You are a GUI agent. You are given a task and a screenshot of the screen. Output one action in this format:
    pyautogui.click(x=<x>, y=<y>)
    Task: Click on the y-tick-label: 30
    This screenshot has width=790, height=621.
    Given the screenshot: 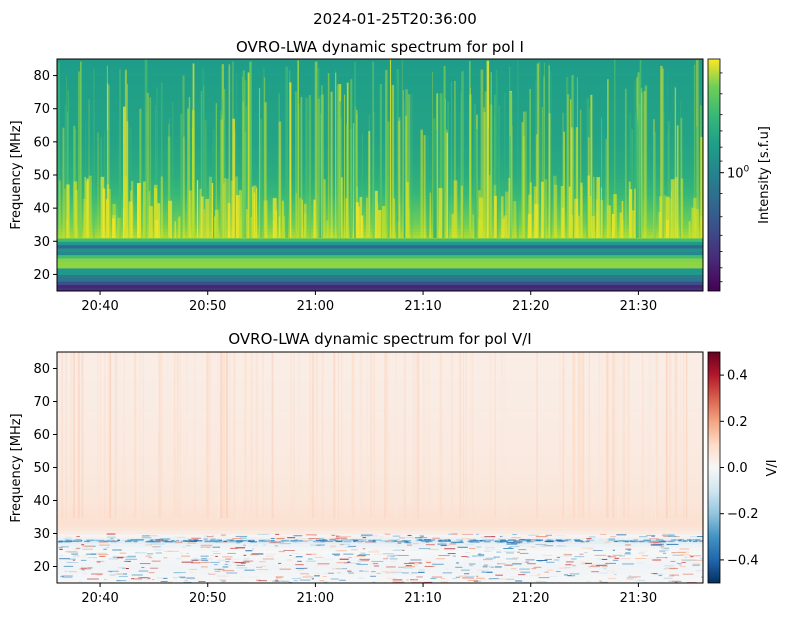 What is the action you would take?
    pyautogui.click(x=41, y=534)
    